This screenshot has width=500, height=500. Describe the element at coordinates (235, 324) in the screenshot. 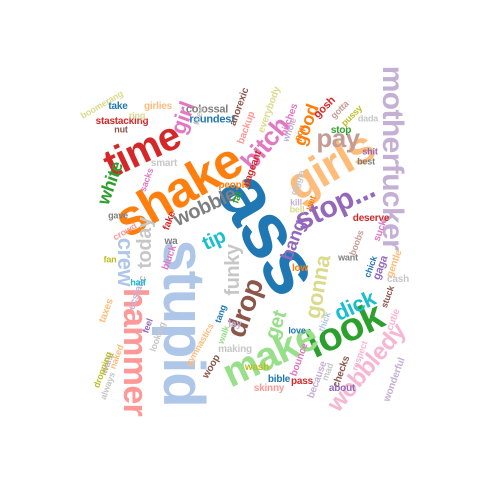

I see `word-lay: lay` at that location.